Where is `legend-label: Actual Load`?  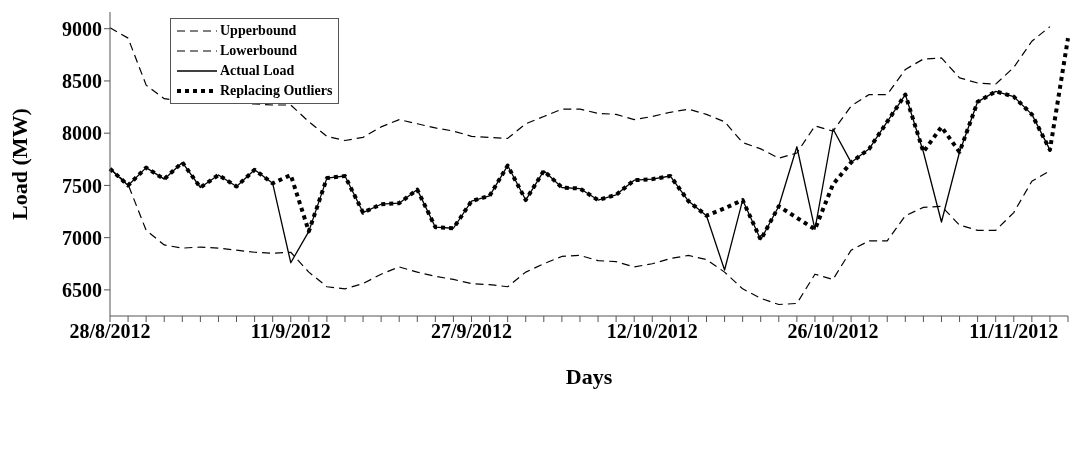
legend-label: Actual Load is located at coordinates (257, 71).